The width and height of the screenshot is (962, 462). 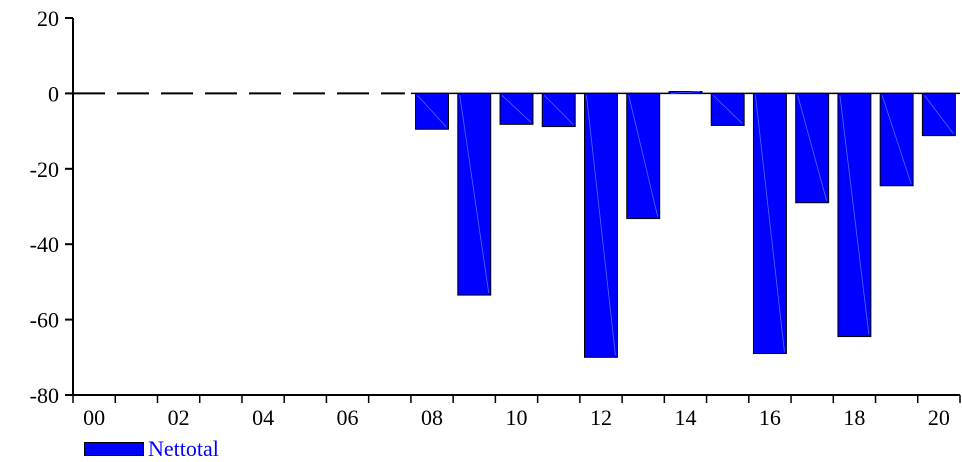 What do you see at coordinates (53, 93) in the screenshot?
I see `y-tick-label: 0` at bounding box center [53, 93].